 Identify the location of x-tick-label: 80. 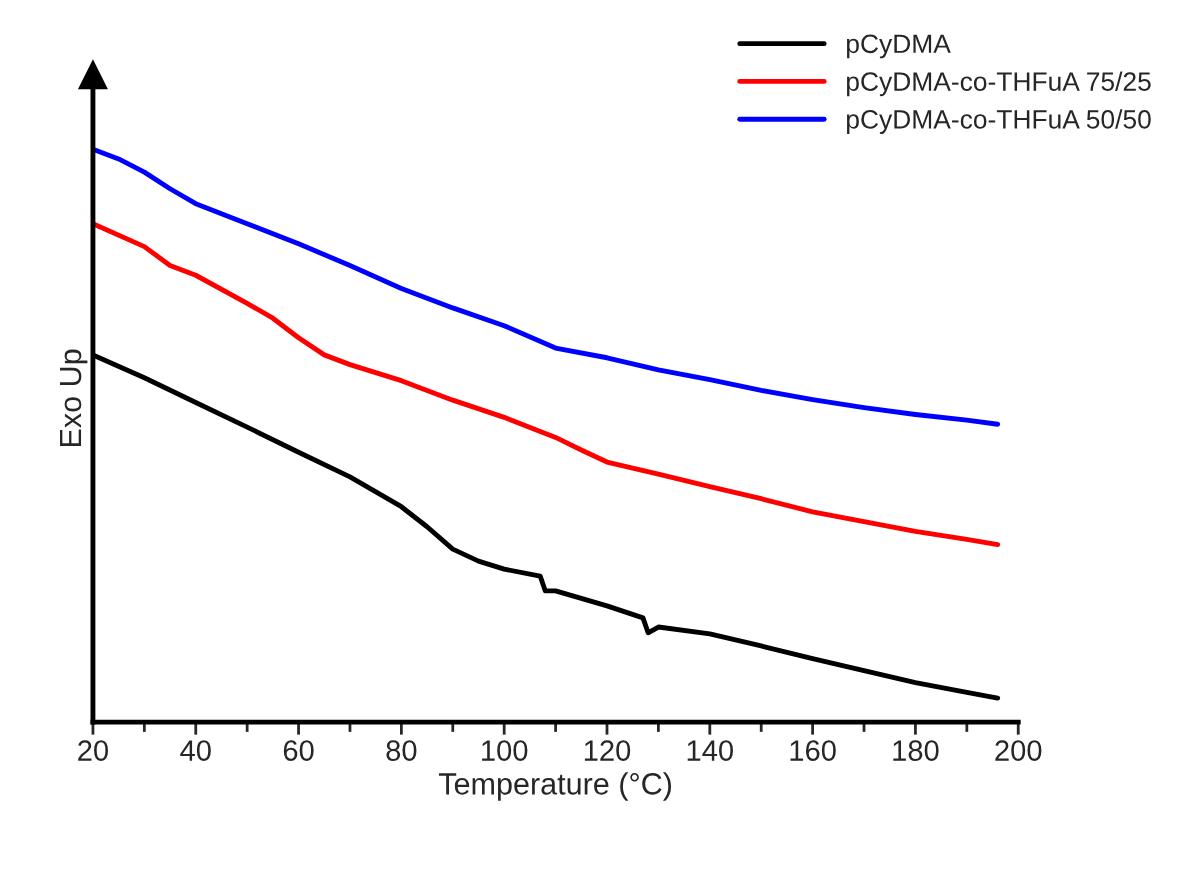
(401, 750).